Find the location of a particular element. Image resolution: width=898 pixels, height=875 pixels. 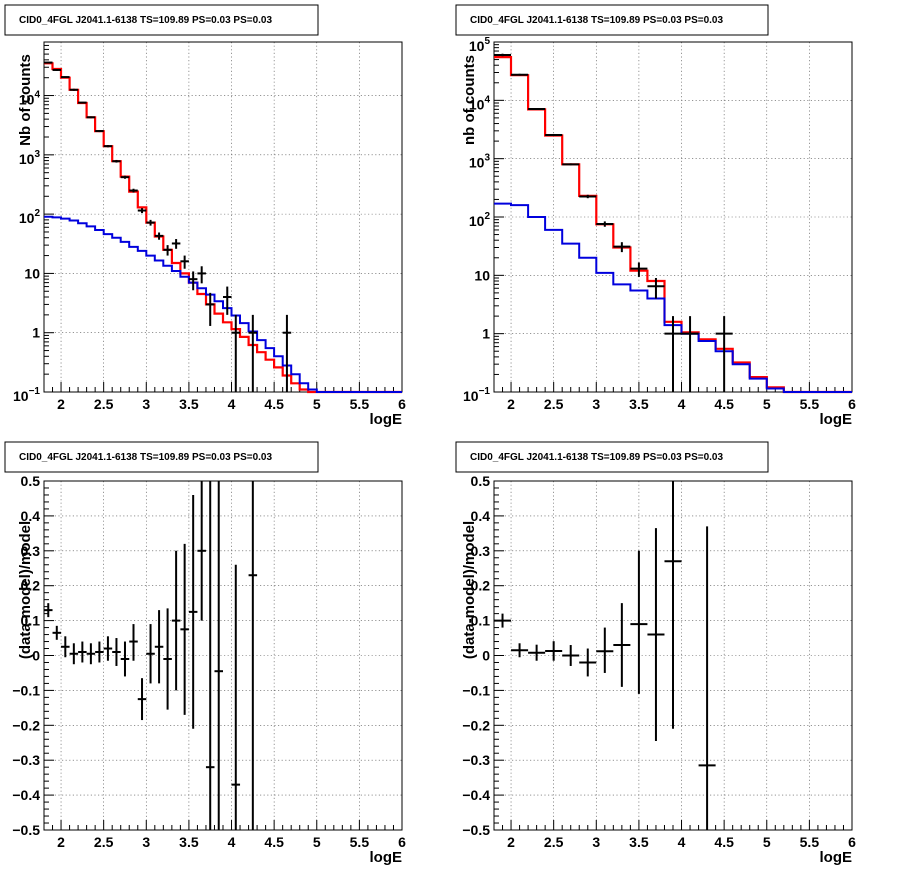

y-tick-label: 0.4 is located at coordinates (31, 516).